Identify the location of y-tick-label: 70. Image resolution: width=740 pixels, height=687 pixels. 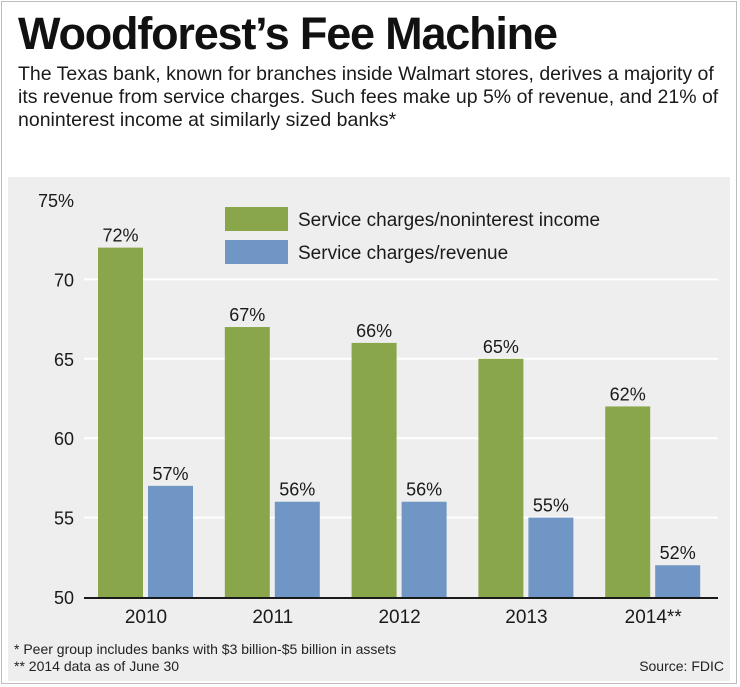
(64, 280).